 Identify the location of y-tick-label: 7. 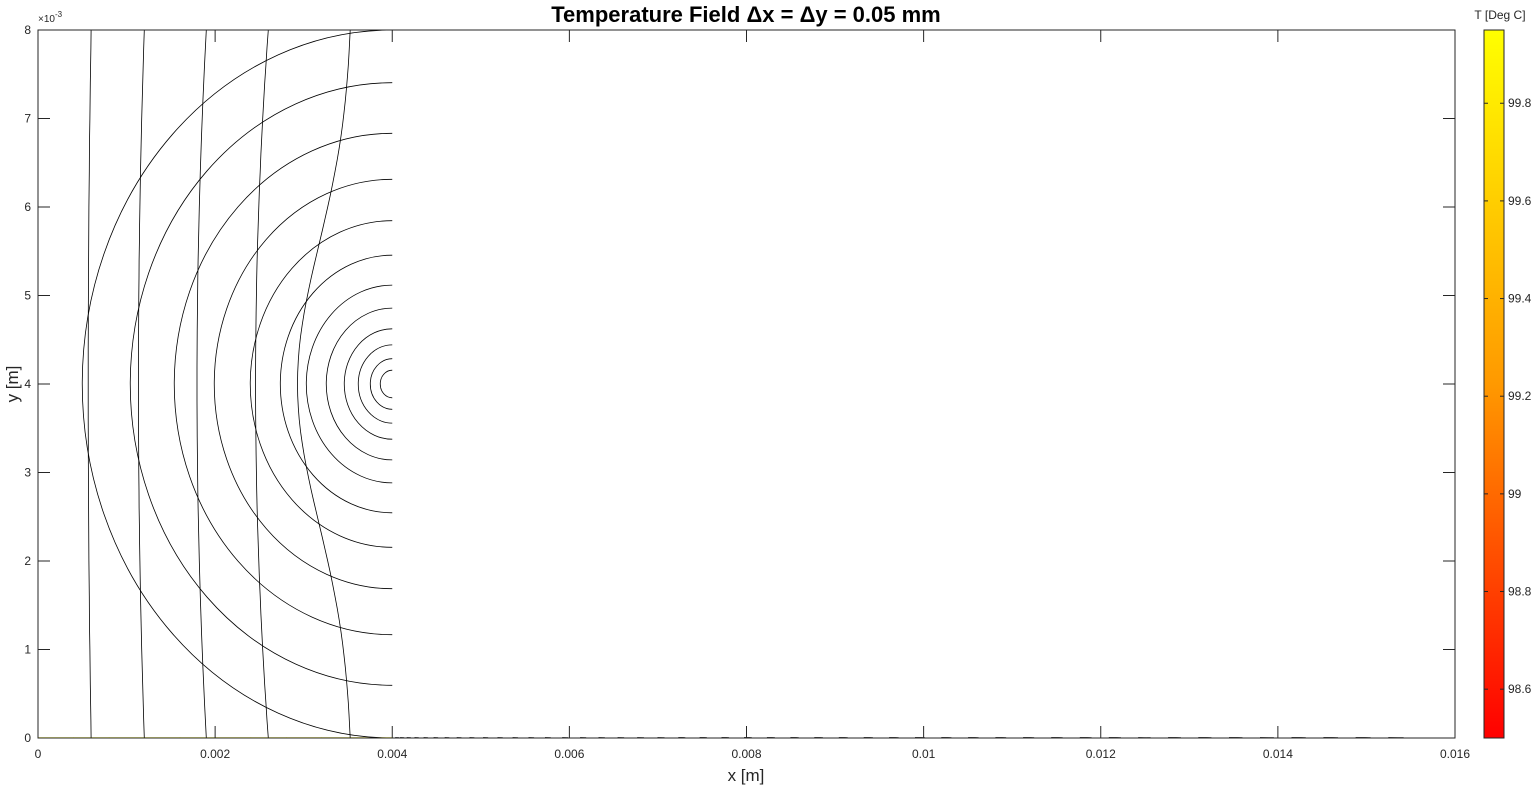
(27, 119).